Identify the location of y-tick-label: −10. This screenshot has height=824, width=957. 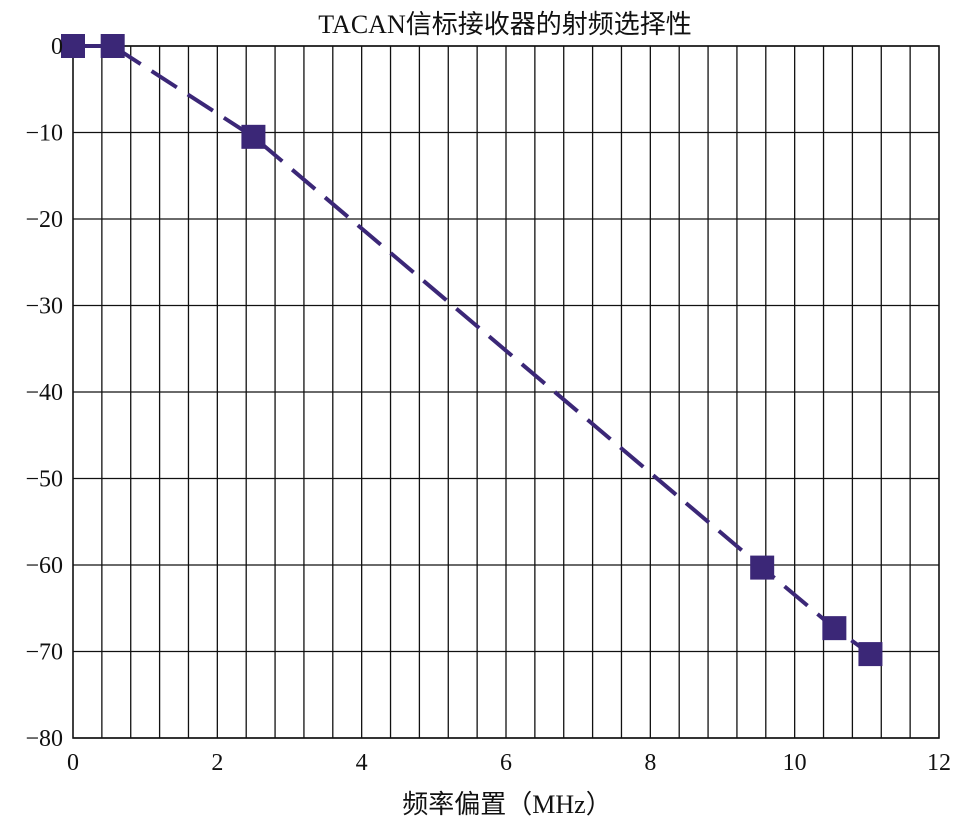
(44, 134).